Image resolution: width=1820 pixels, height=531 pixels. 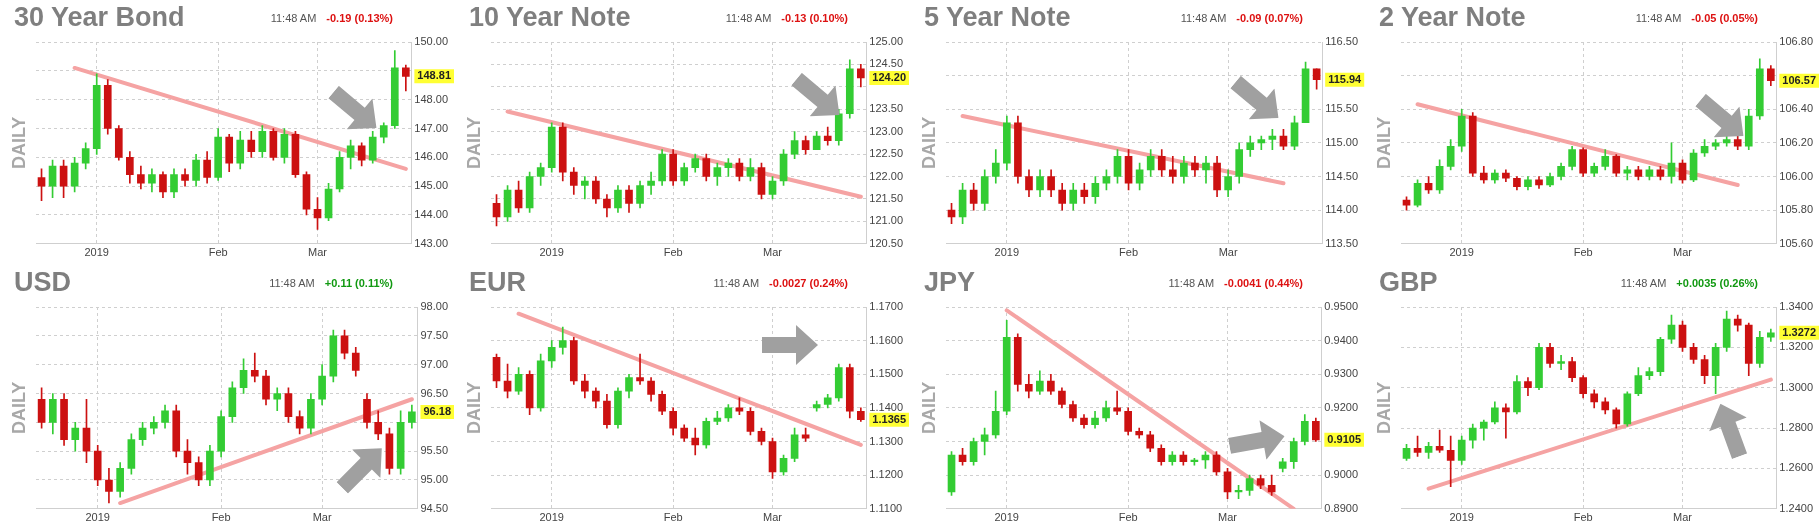 What do you see at coordinates (886, 153) in the screenshot?
I see `y-tick-label: 122.50` at bounding box center [886, 153].